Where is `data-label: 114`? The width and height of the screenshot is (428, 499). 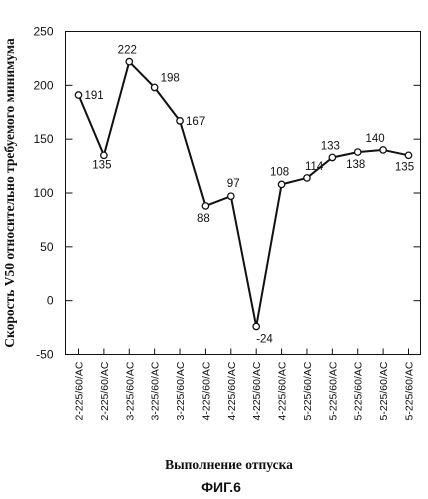
data-label: 114 is located at coordinates (314, 167).